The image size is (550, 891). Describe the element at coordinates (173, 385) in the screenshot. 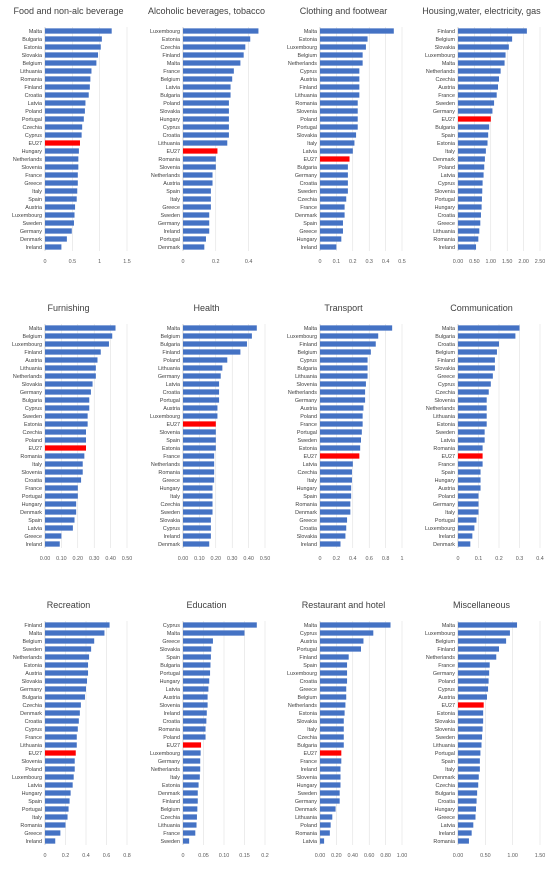

I see `category-label: Latvia` at that location.